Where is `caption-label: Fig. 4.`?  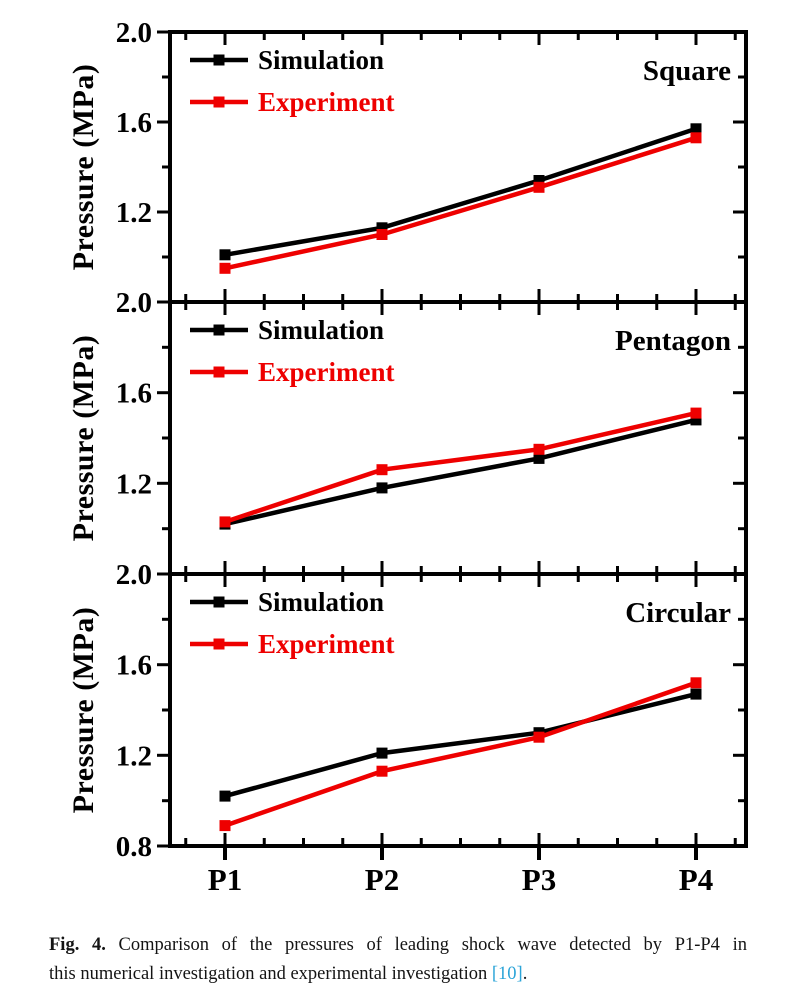 caption-label: Fig. 4. is located at coordinates (77, 944).